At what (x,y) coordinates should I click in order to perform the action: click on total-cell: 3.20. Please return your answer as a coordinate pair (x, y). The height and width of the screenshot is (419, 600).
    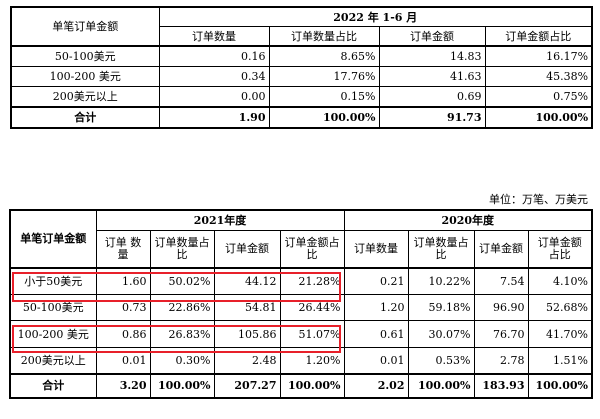
    Looking at the image, I should click on (123, 385).